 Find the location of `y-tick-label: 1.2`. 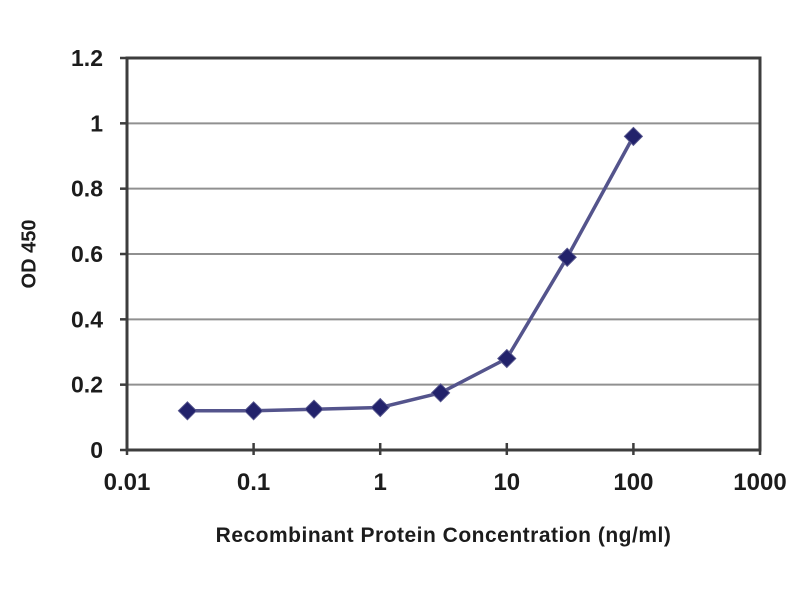

y-tick-label: 1.2 is located at coordinates (87, 58).